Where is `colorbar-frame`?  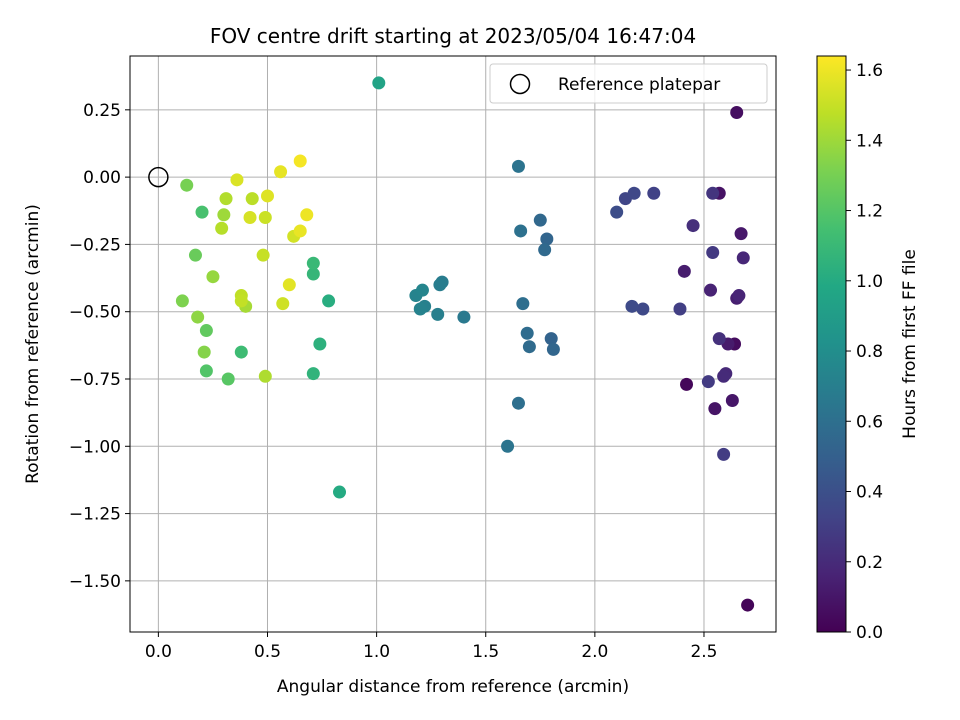
colorbar-frame is located at coordinates (831, 344).